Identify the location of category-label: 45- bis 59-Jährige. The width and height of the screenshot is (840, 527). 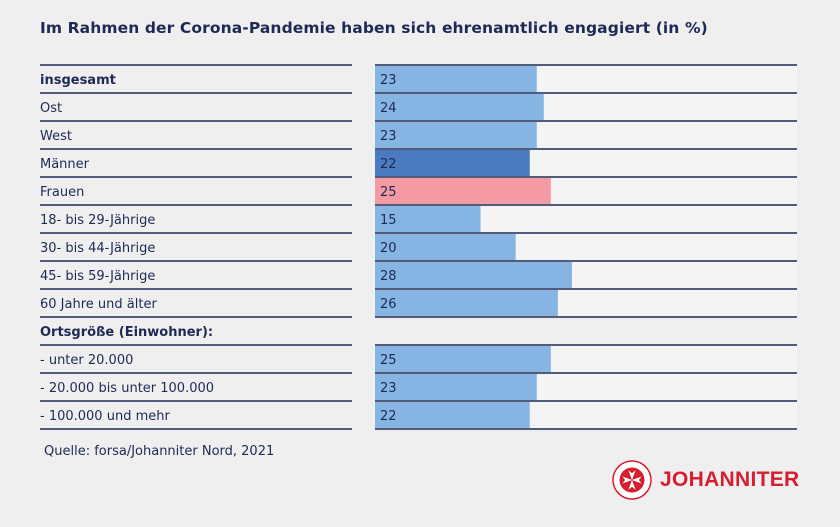
(97, 276).